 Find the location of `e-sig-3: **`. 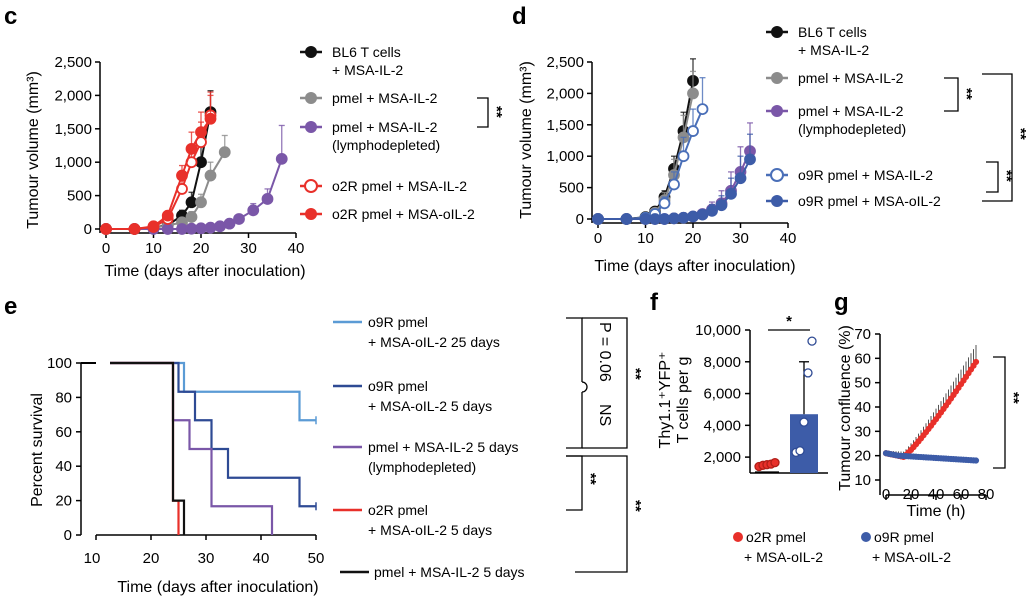

e-sig-3: ** is located at coordinates (635, 506).